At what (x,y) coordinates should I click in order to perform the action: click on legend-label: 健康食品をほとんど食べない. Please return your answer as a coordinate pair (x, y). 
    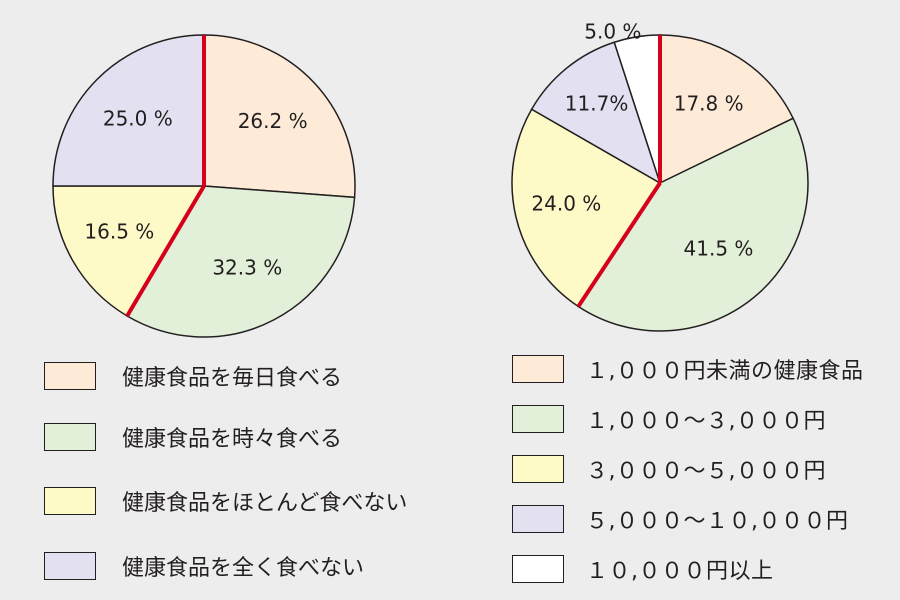
    Looking at the image, I should click on (265, 503).